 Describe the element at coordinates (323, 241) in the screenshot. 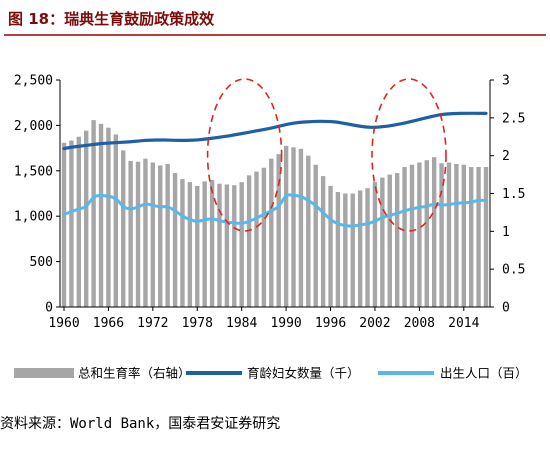

I see `bar-1995` at that location.